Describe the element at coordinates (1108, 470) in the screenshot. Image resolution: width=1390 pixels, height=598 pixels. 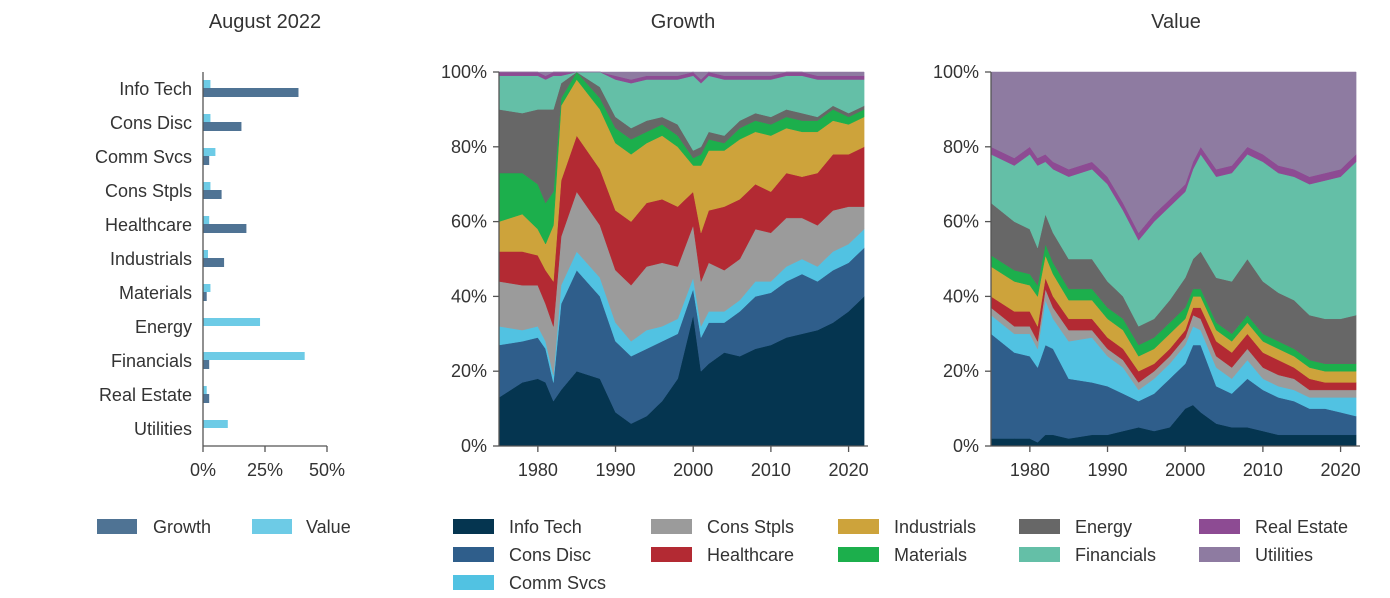
I see `value-x-tick-label: 1990` at that location.